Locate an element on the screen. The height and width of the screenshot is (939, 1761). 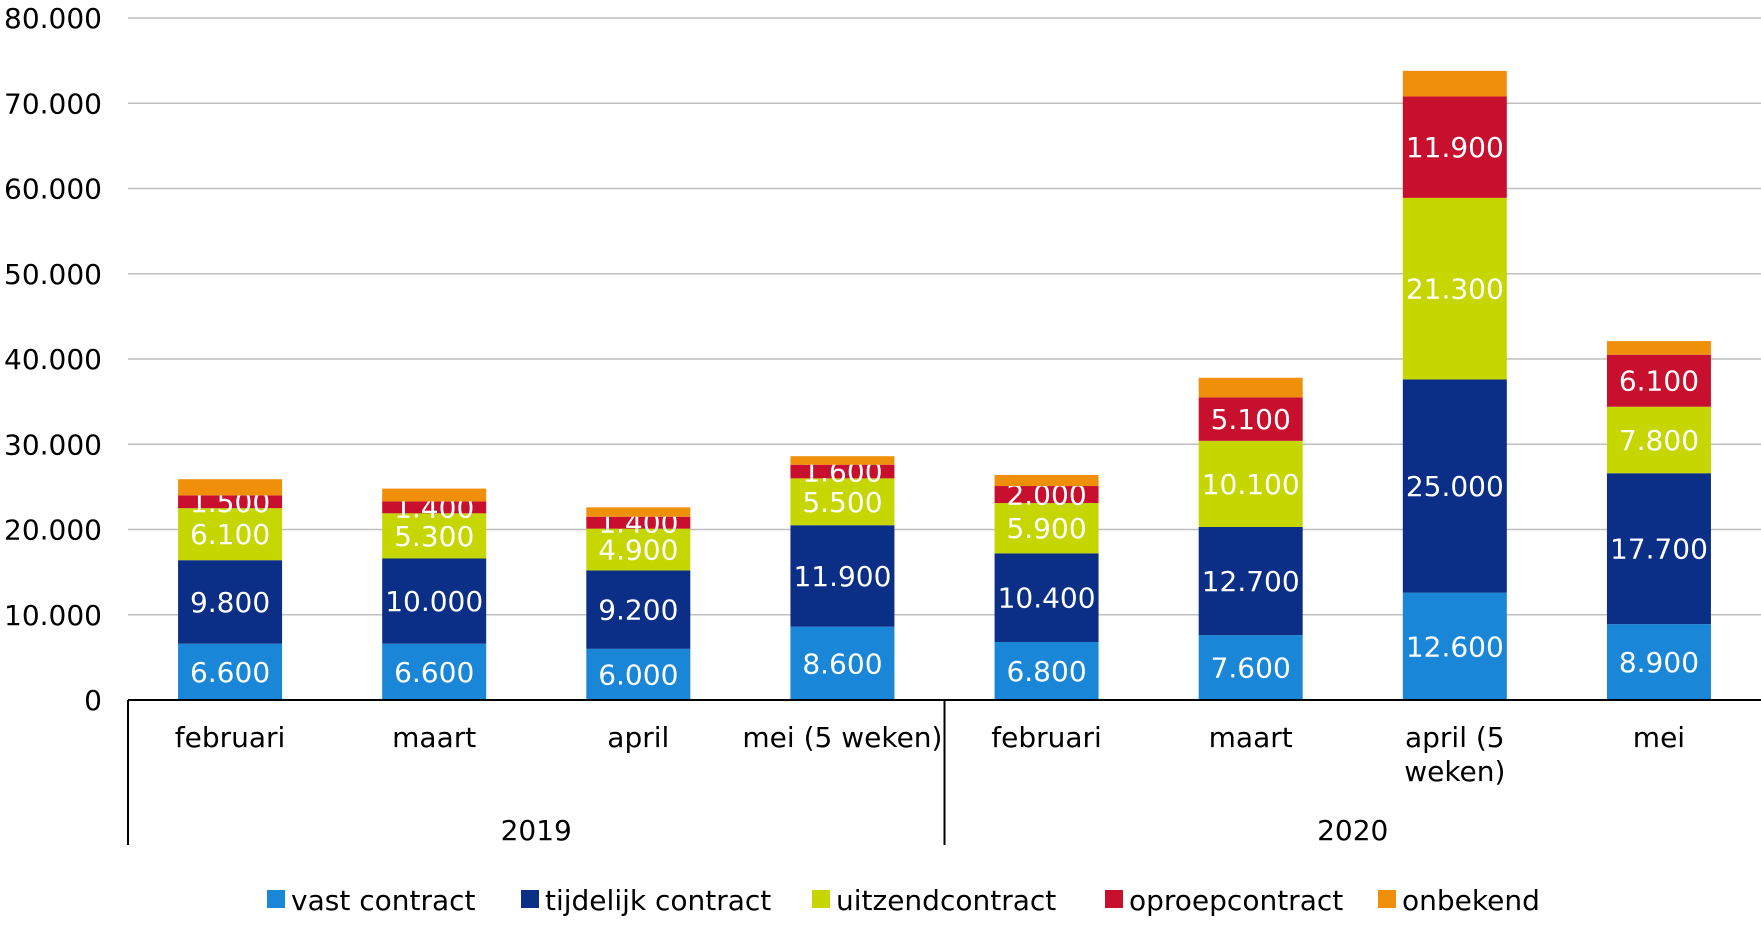
data-label: 10.100 is located at coordinates (1251, 484).